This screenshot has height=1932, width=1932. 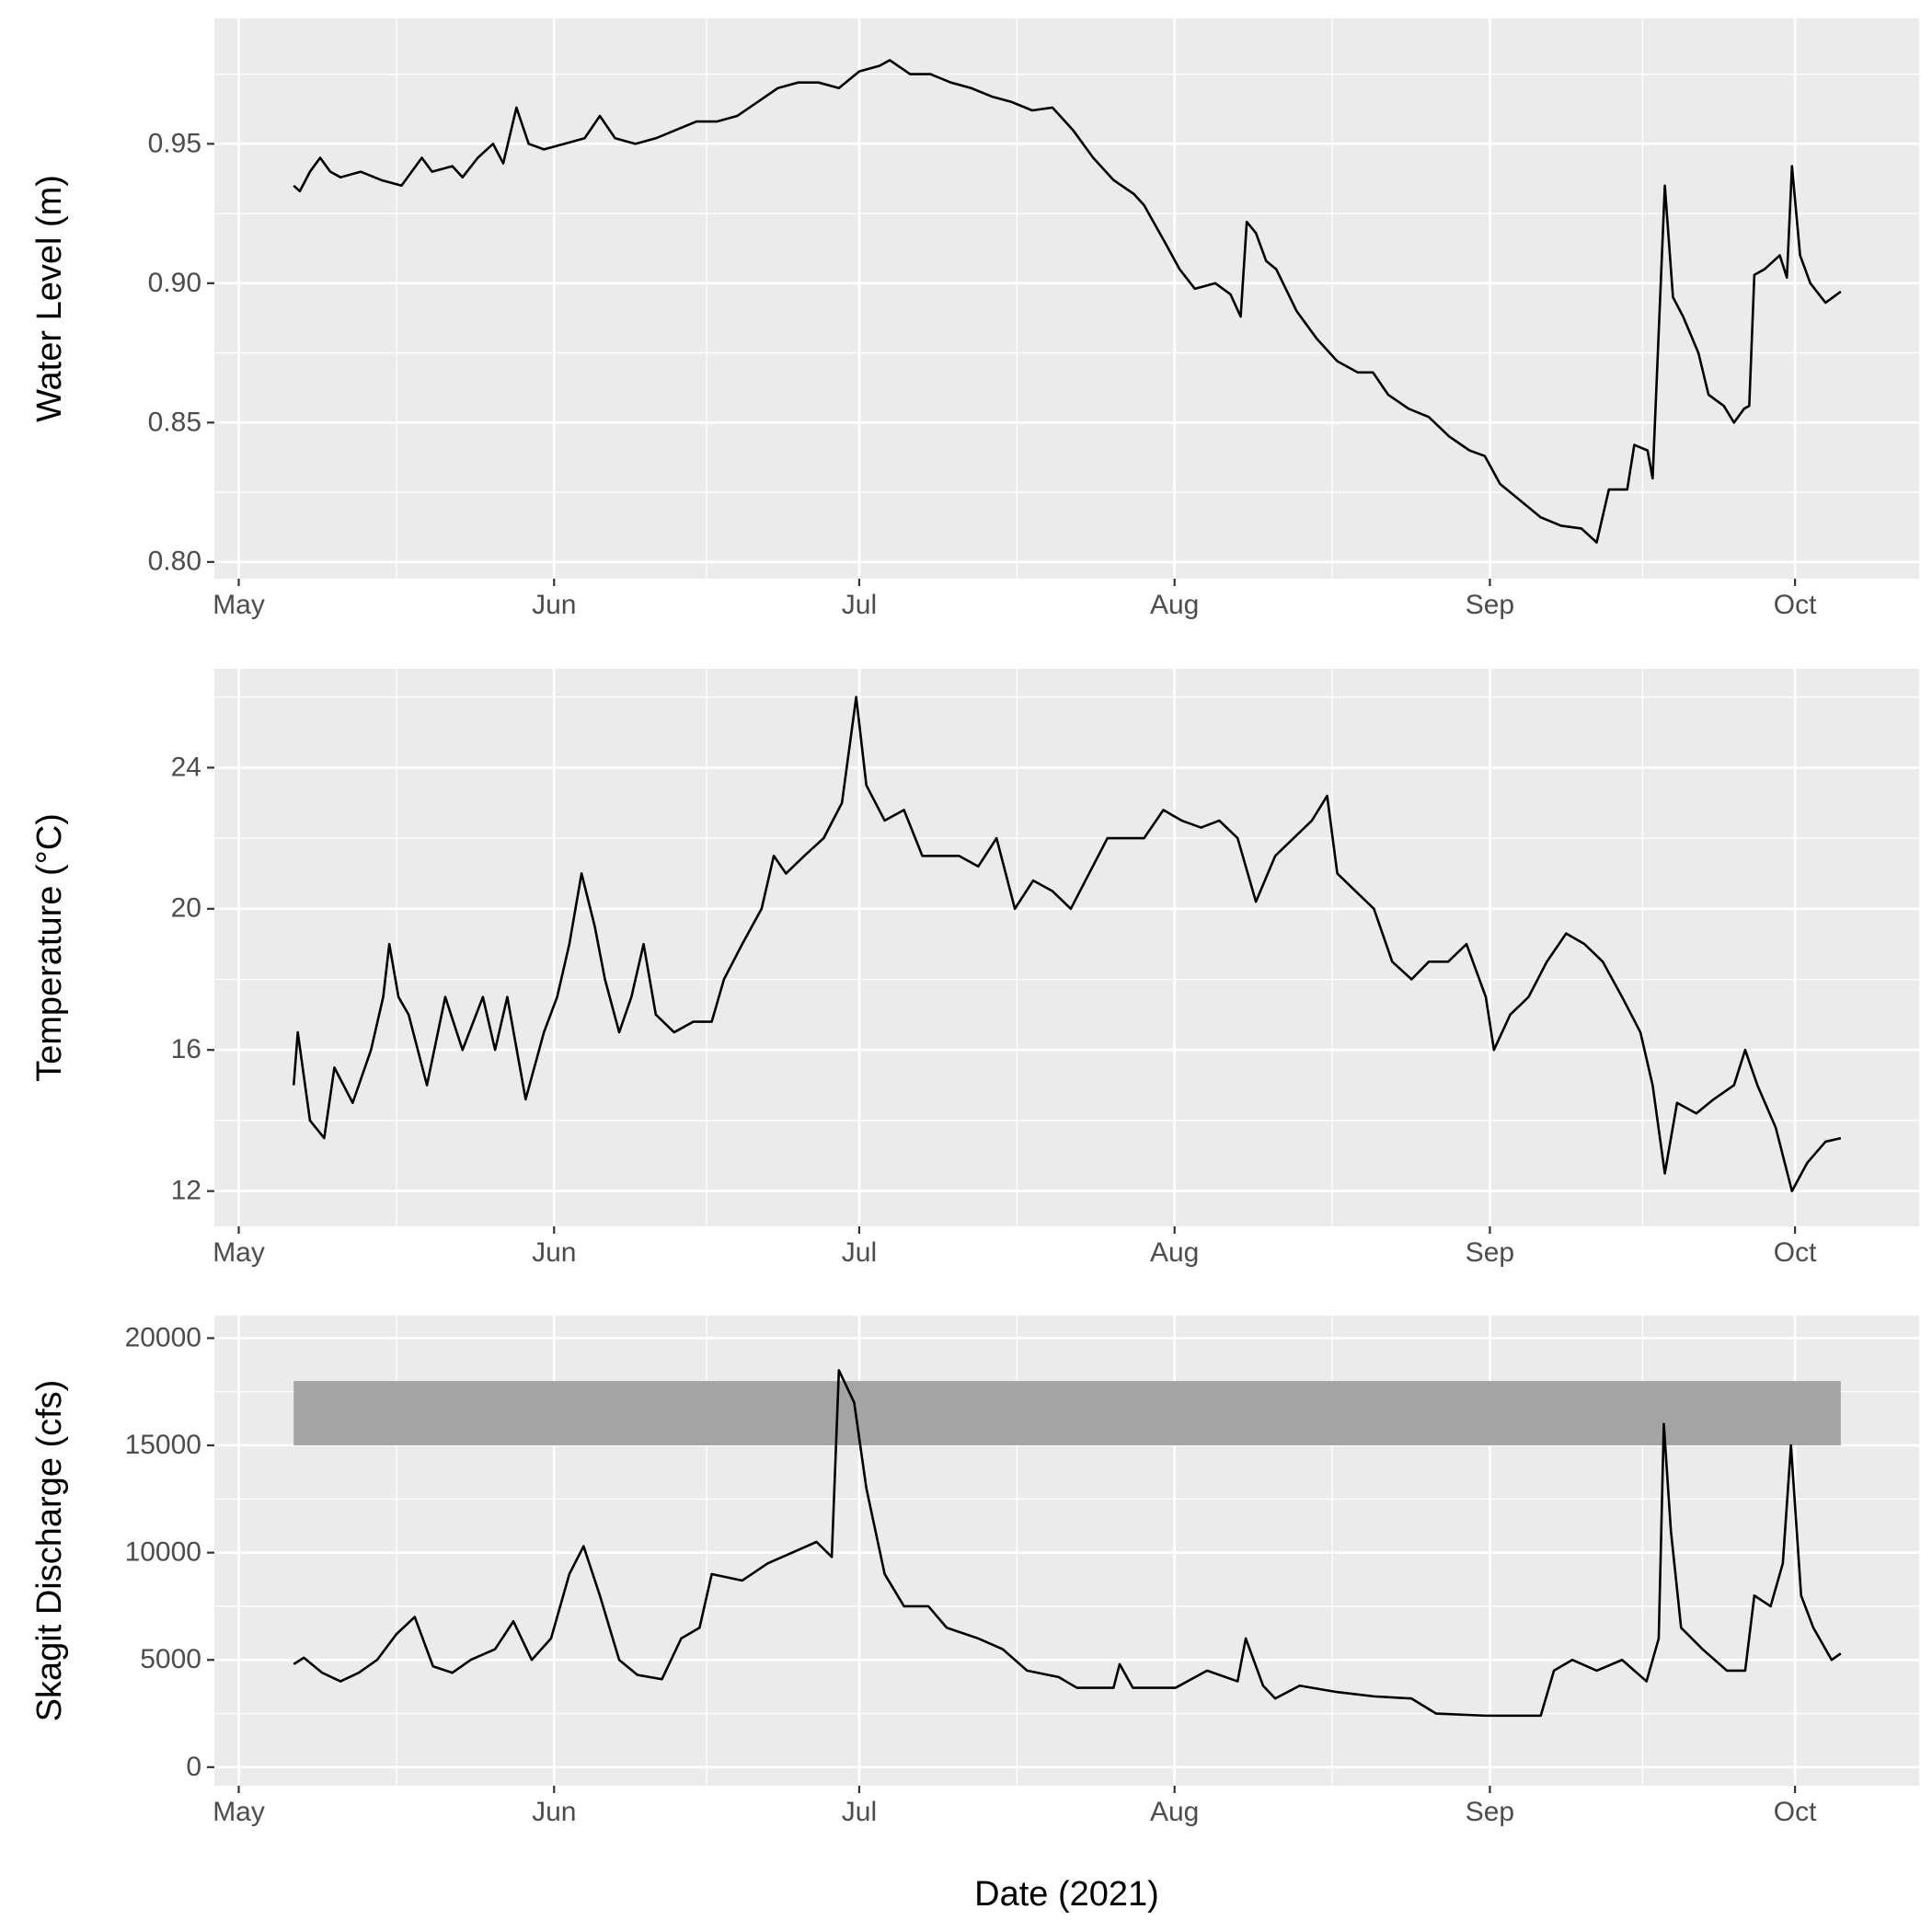 What do you see at coordinates (174, 283) in the screenshot?
I see `y-tick-label: 0.90` at bounding box center [174, 283].